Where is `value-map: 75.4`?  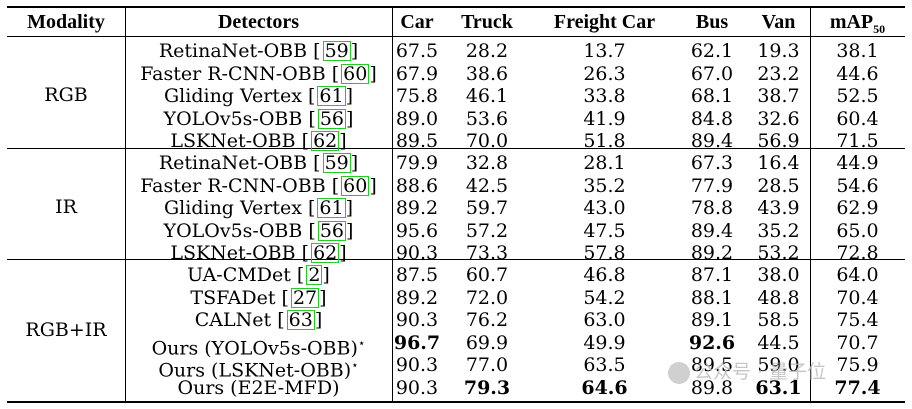 value-map: 75.4 is located at coordinates (857, 320).